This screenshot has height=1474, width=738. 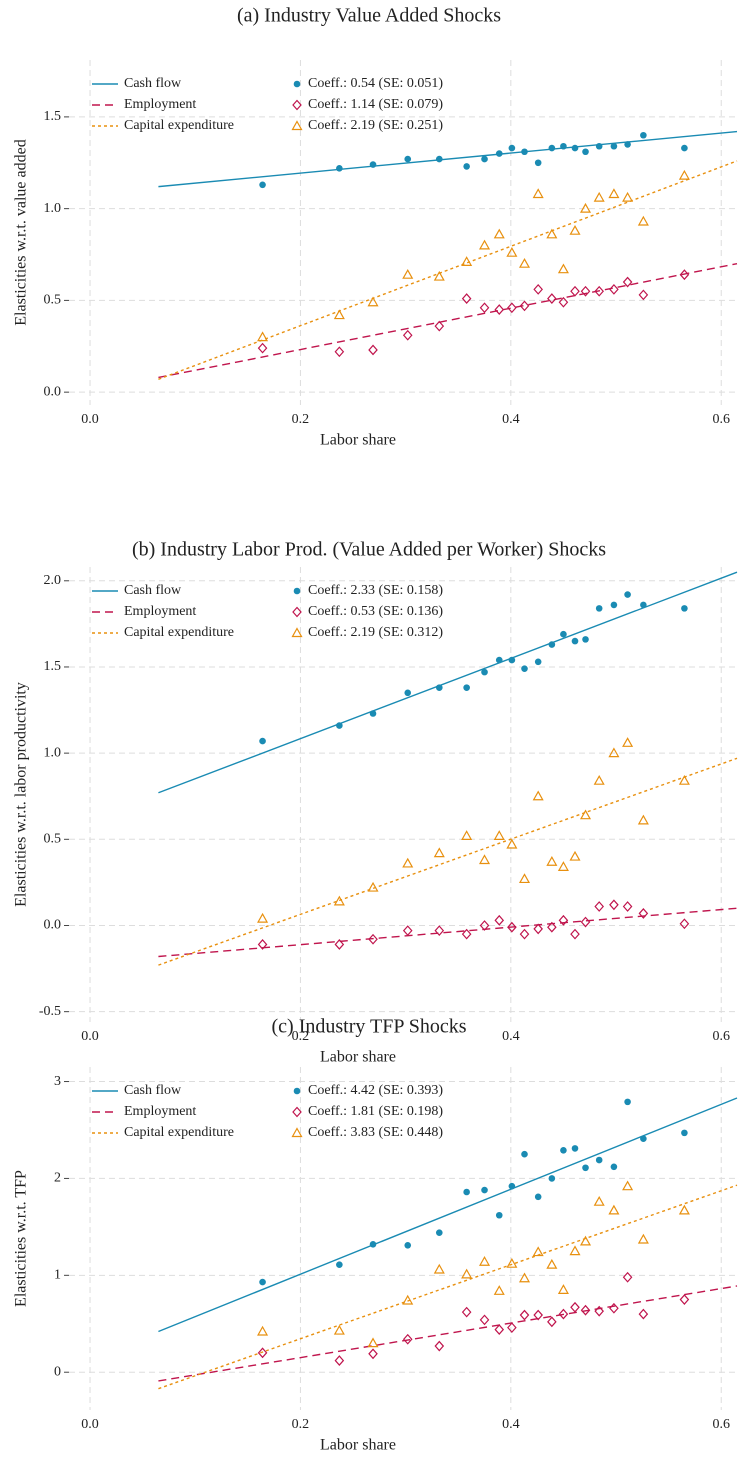 I want to click on x-tick-label: 0.2, so click(x=301, y=419).